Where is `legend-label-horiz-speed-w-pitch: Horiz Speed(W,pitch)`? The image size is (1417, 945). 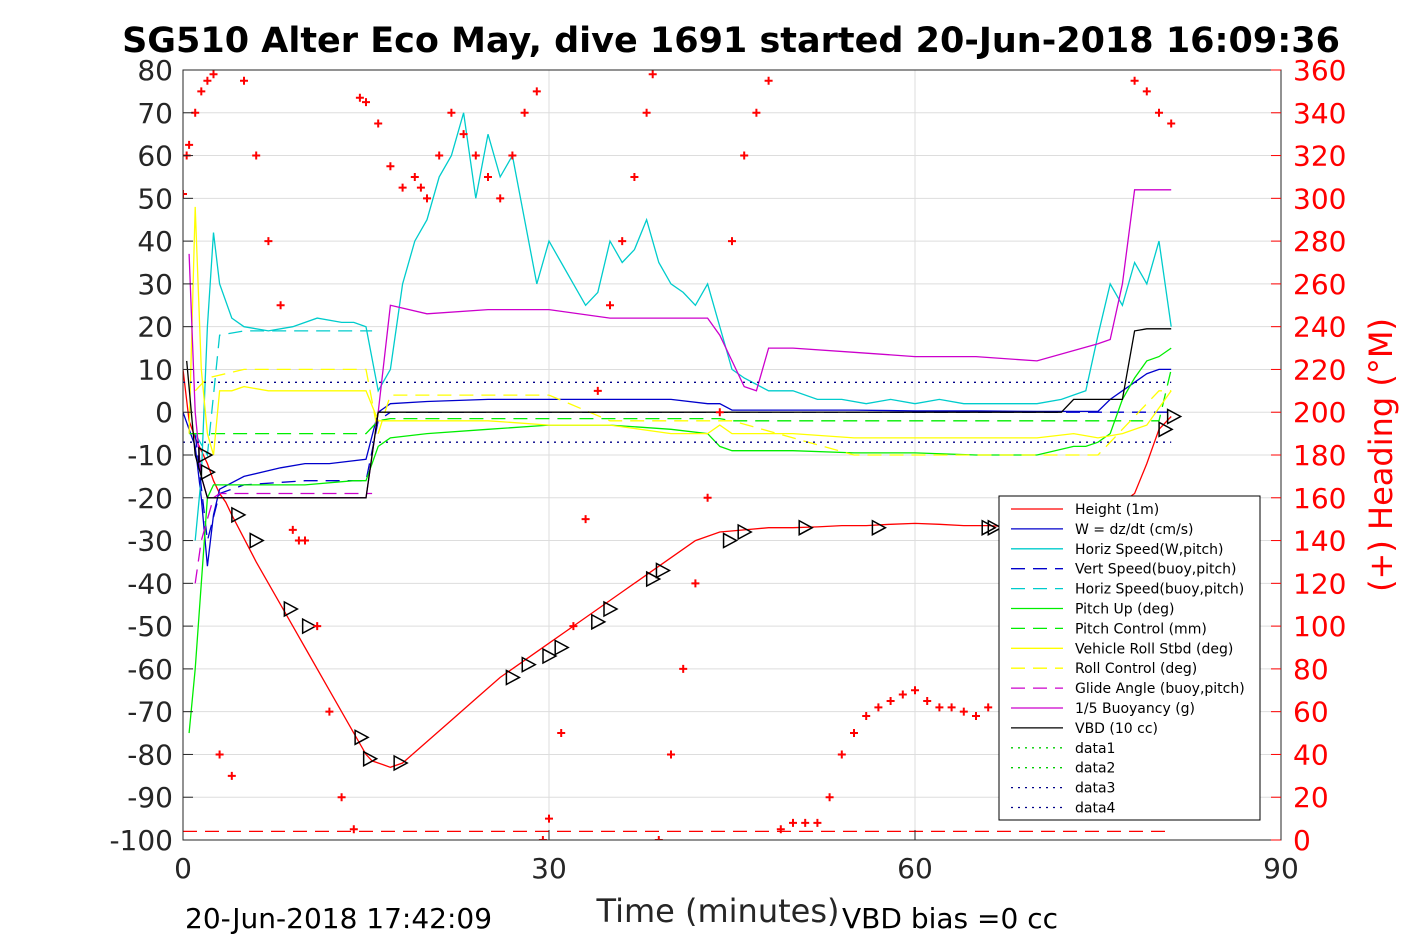 legend-label-horiz-speed-w-pitch: Horiz Speed(W,pitch) is located at coordinates (1149, 550).